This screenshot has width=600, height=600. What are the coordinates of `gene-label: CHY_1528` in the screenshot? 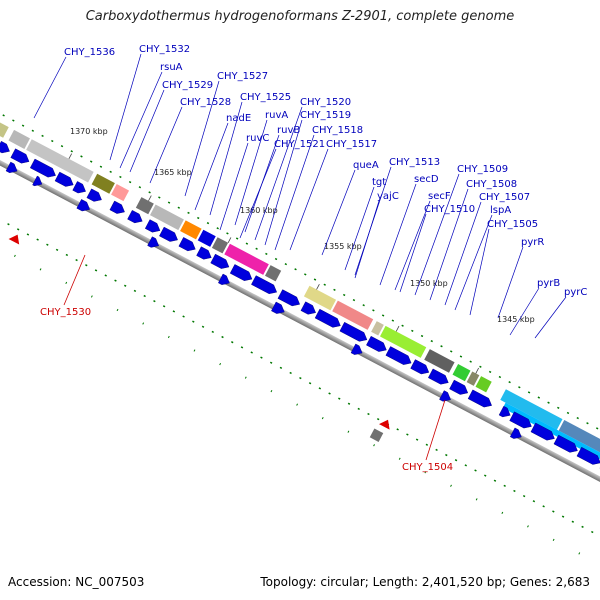 It's located at (205, 102).